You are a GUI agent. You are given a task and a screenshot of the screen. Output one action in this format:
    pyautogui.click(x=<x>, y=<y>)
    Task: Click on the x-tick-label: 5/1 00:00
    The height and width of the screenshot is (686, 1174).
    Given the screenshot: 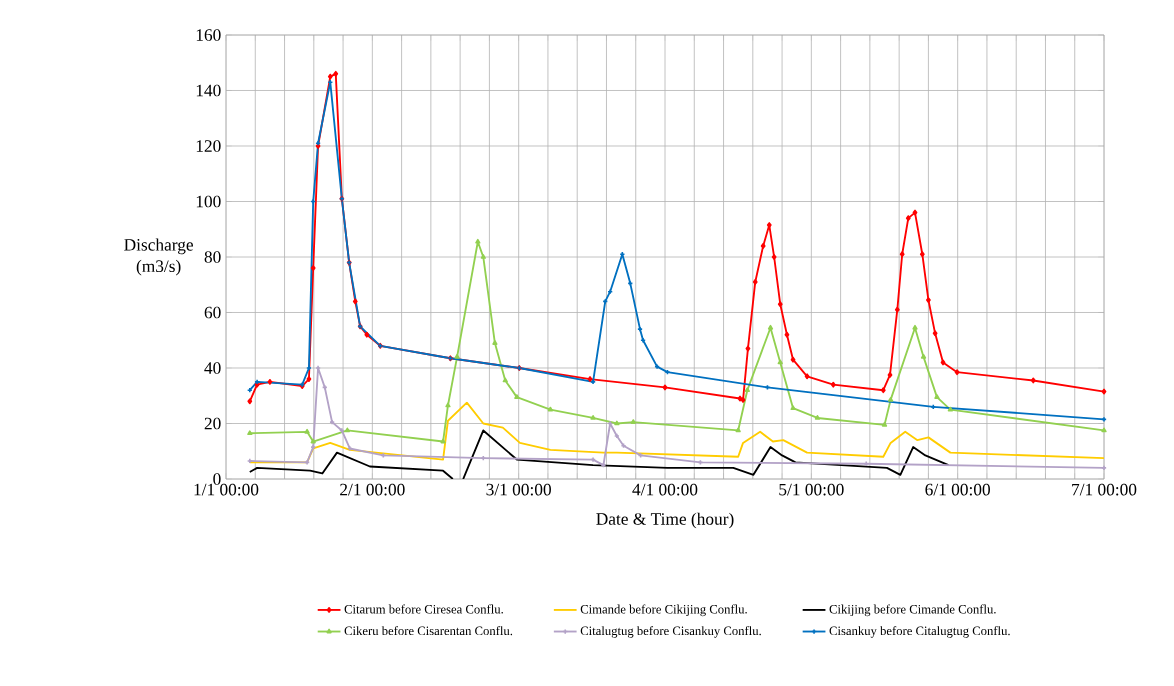 What is the action you would take?
    pyautogui.click(x=811, y=489)
    